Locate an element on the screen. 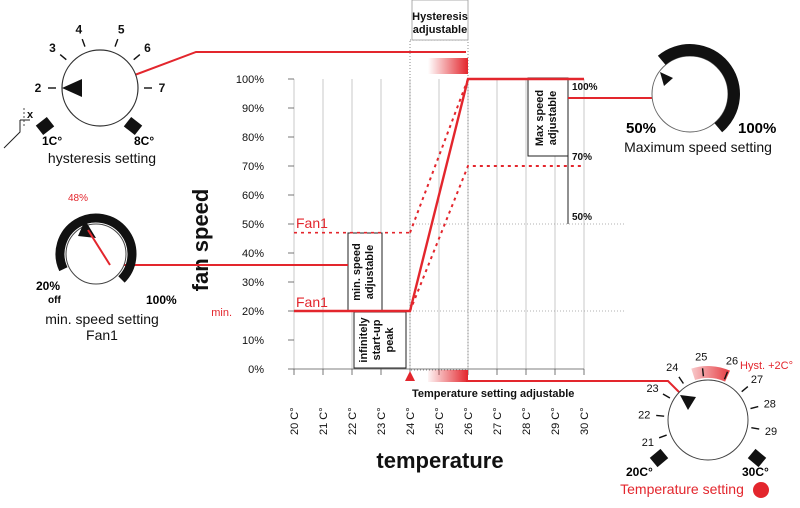 The height and width of the screenshot is (508, 800). x-tick-label: 23 C° is located at coordinates (382, 421).